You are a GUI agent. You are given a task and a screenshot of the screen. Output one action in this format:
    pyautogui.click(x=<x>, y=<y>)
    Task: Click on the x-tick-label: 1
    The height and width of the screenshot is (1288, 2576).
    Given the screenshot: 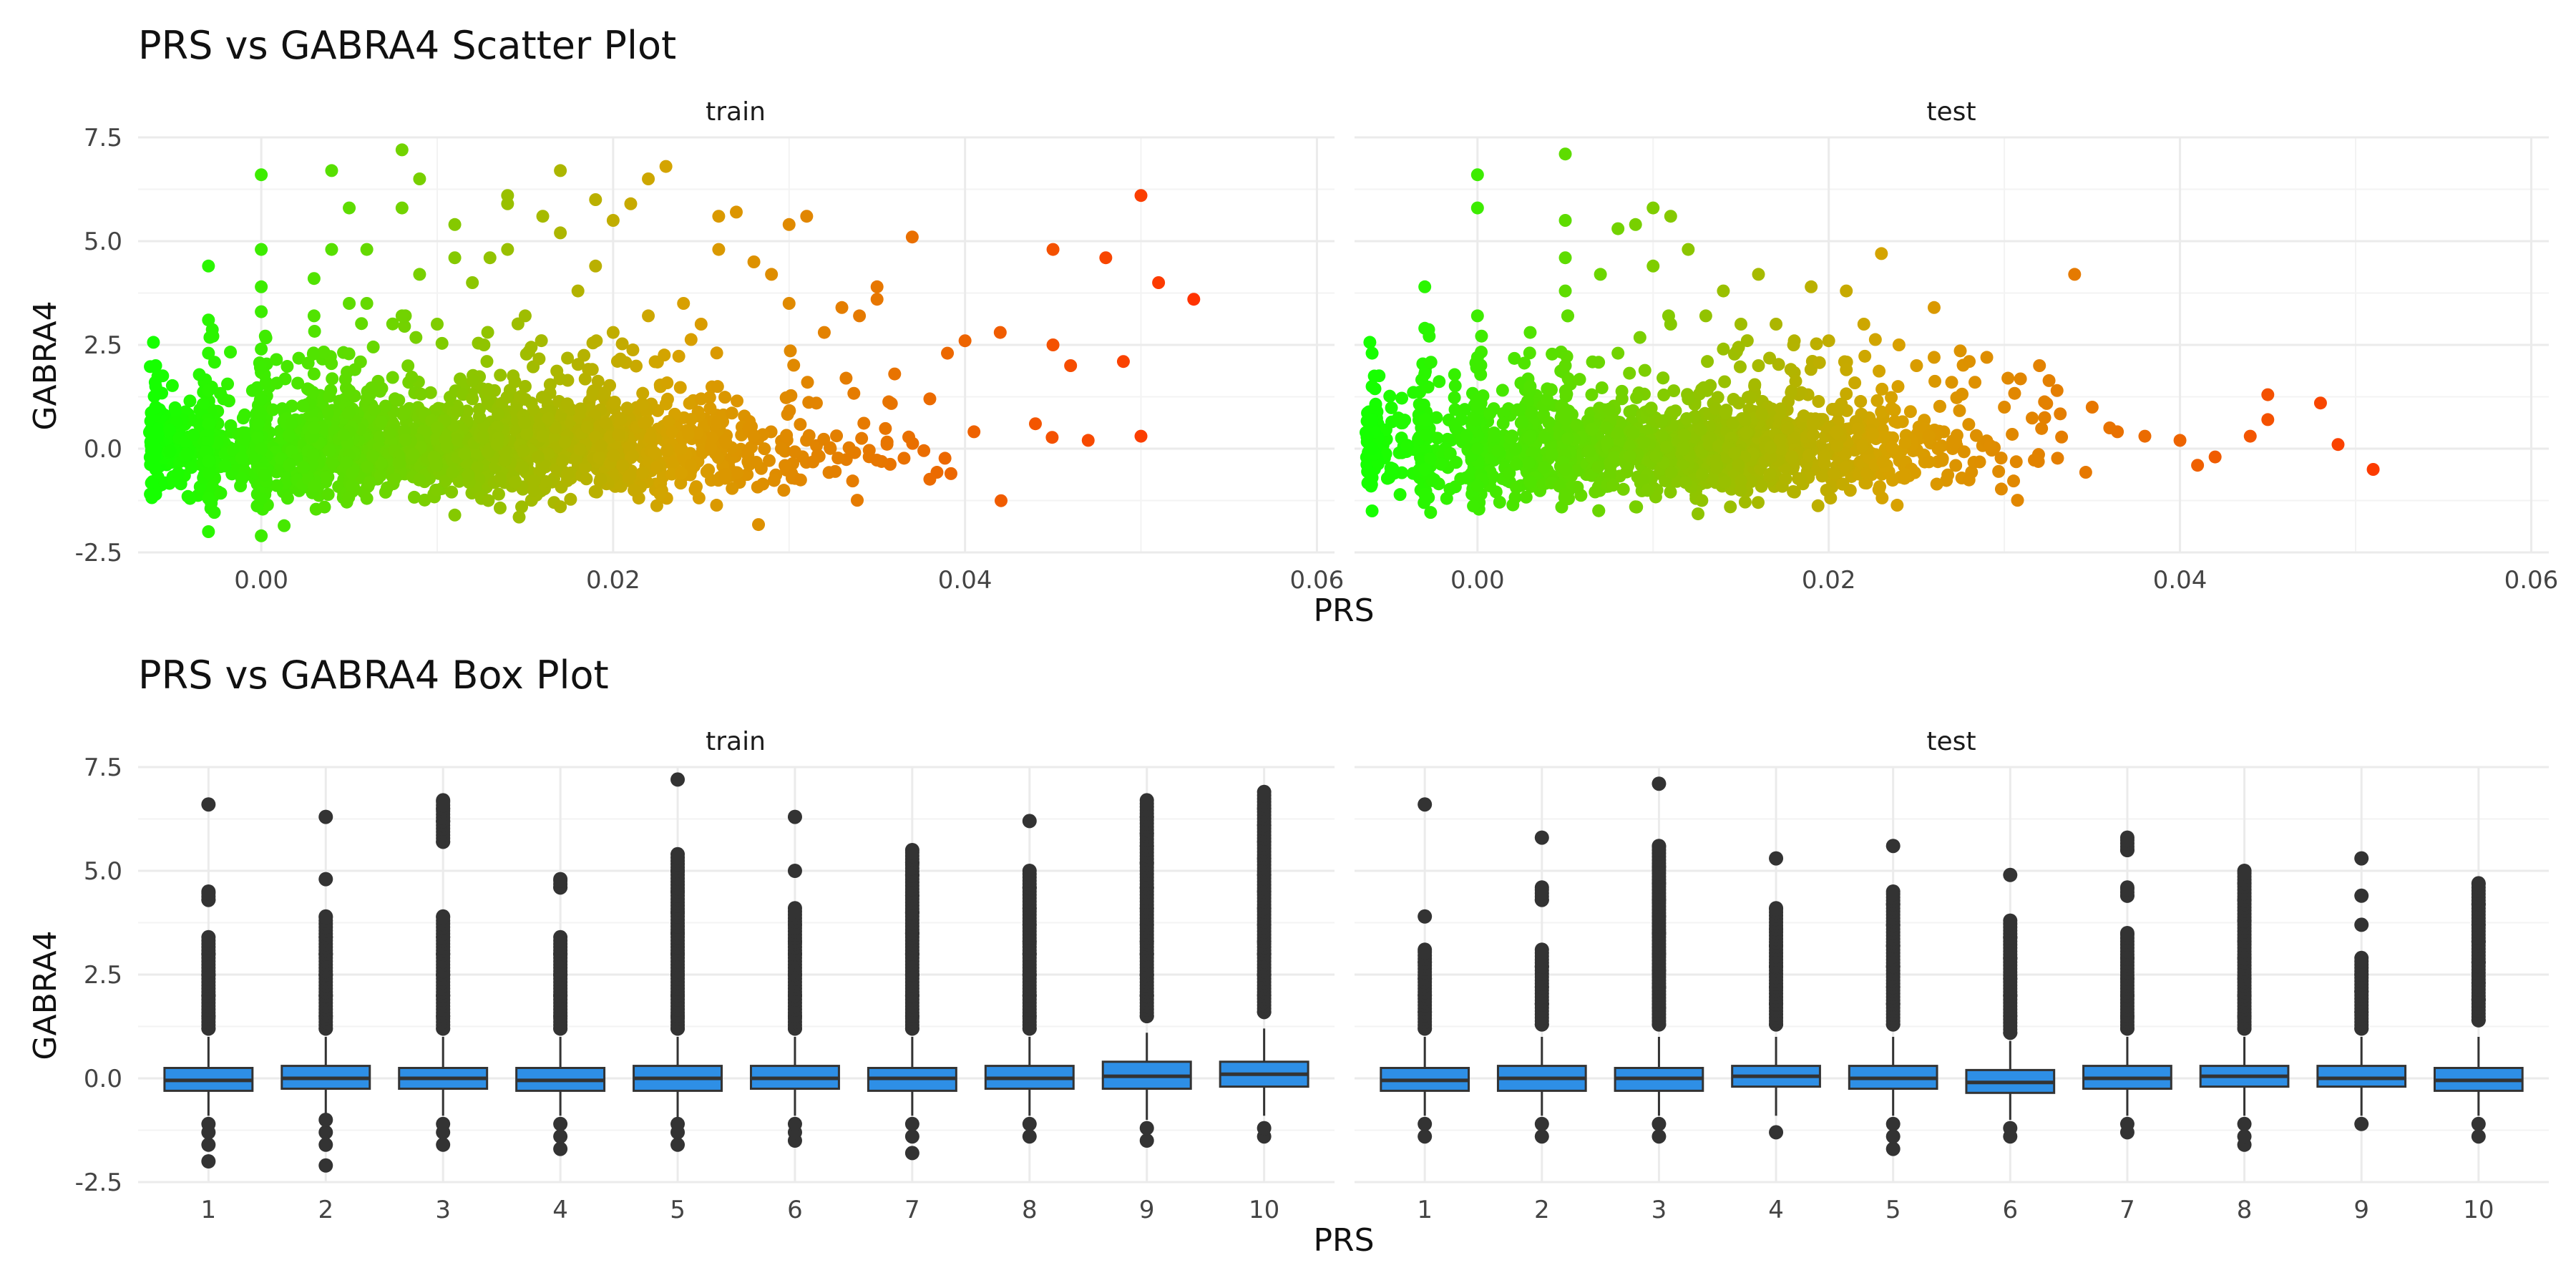 What is the action you would take?
    pyautogui.click(x=209, y=1210)
    